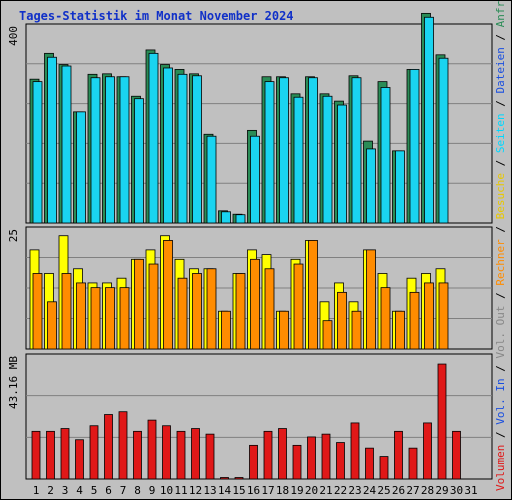 The height and width of the screenshot is (500, 512). Describe the element at coordinates (137, 490) in the screenshot. I see `x-tick-label-8: 8` at that location.